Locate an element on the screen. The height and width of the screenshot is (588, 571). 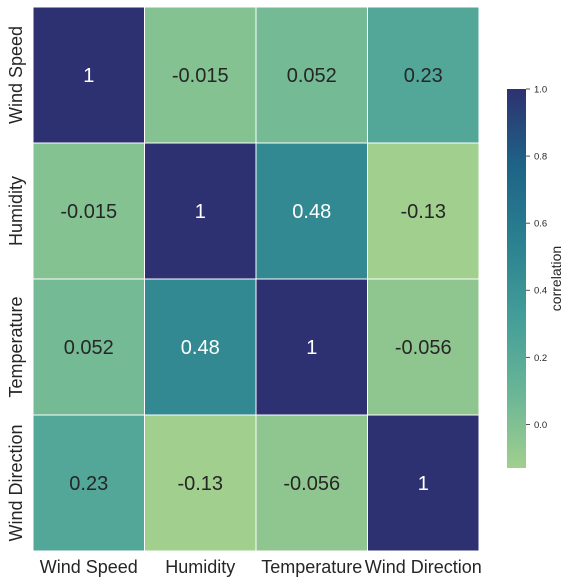
colorbar-tick-label: 0.0 is located at coordinates (540, 425).